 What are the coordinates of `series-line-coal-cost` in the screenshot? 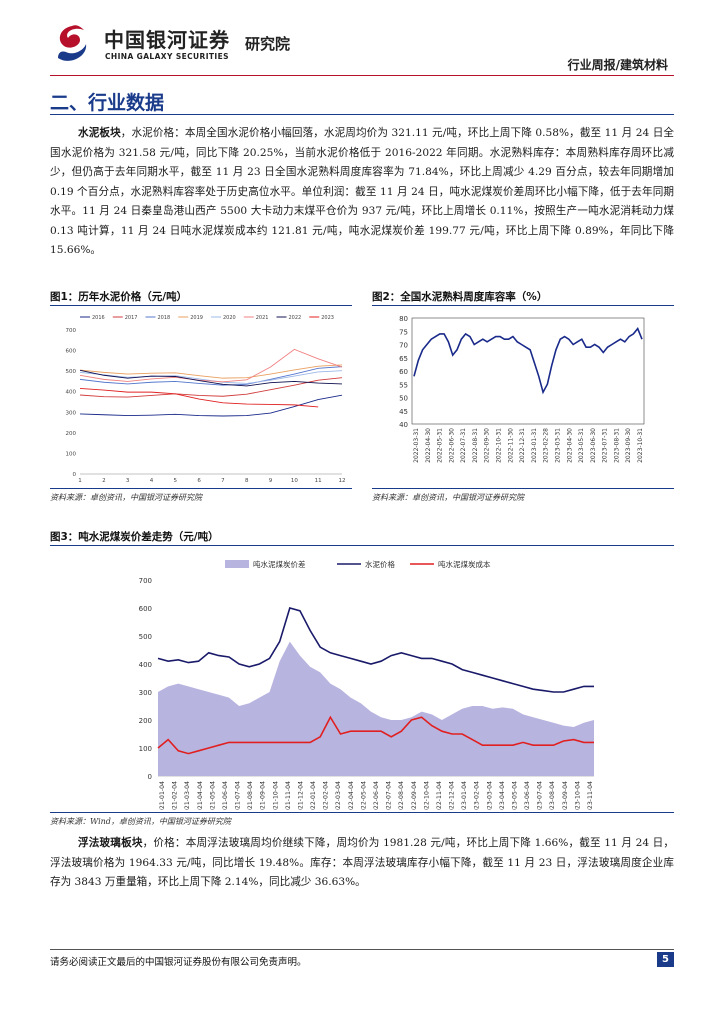 It's located at (375, 735).